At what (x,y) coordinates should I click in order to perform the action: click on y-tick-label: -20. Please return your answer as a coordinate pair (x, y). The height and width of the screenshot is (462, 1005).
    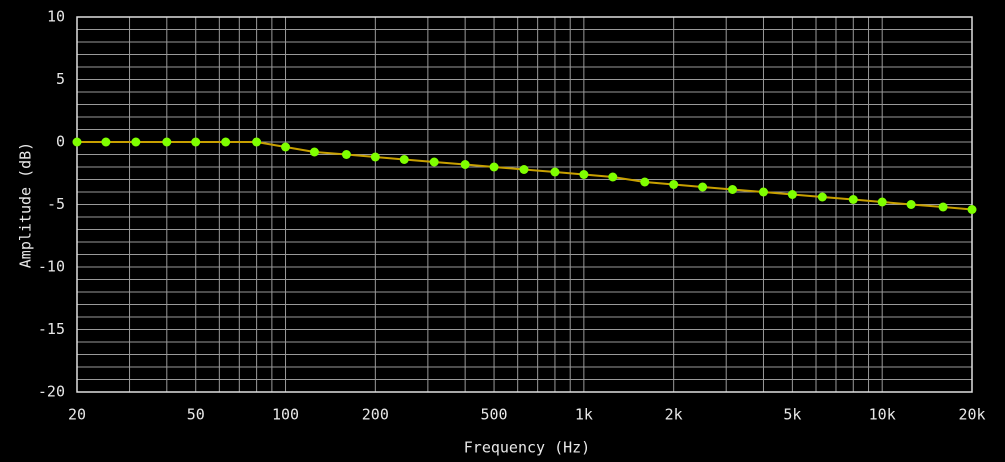
    Looking at the image, I should click on (51, 392).